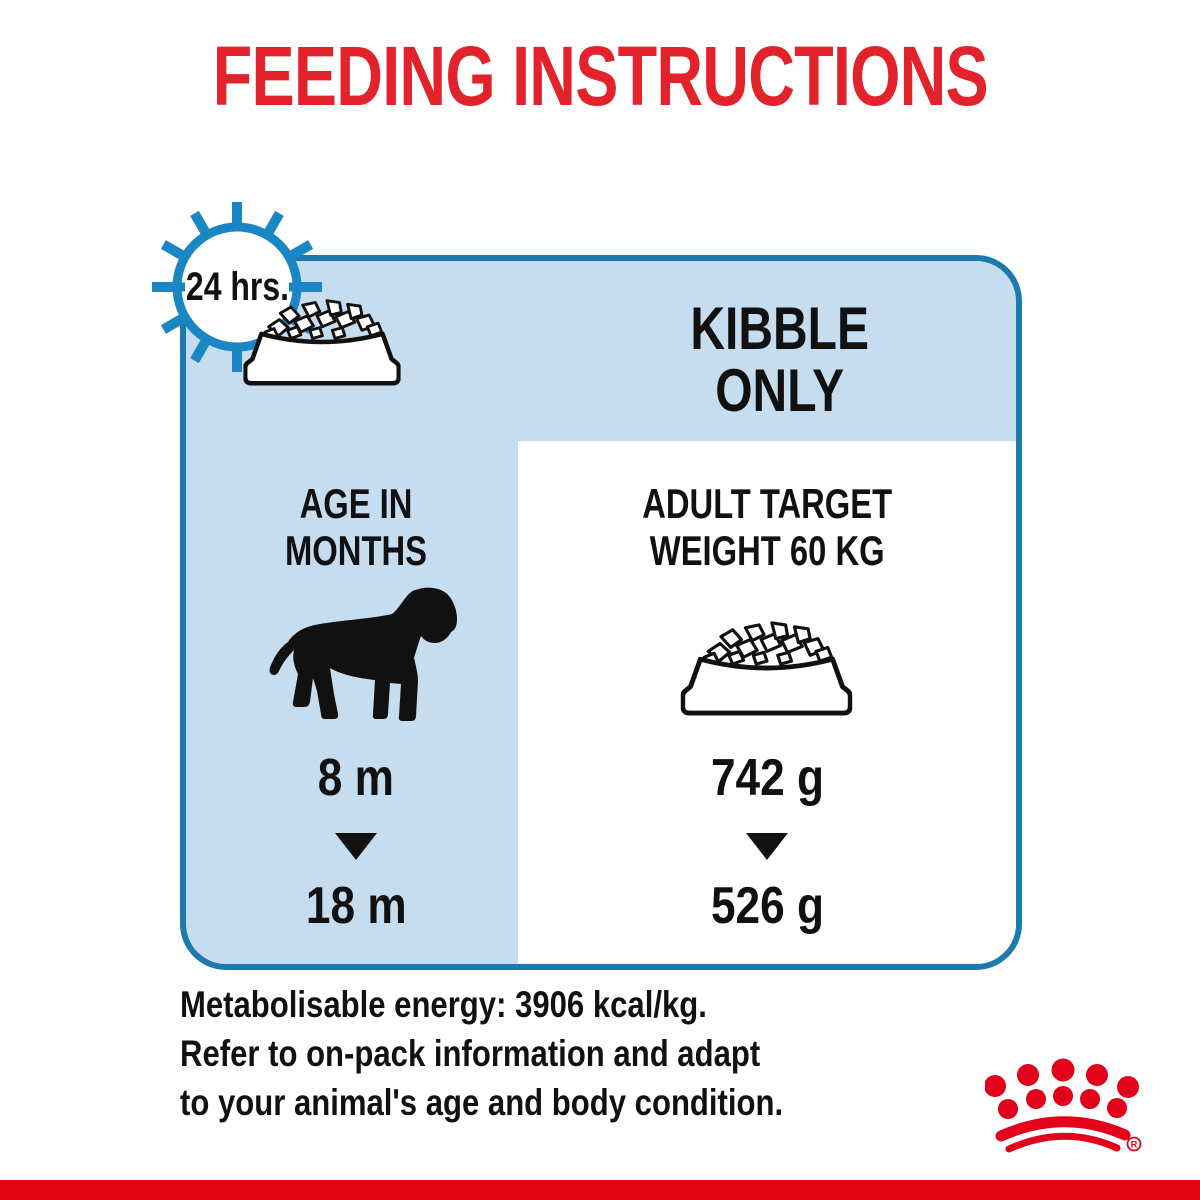 The image size is (1200, 1200). Describe the element at coordinates (470, 1053) in the screenshot. I see `energy-note-line2: Refer to on-pack information and adapt` at that location.